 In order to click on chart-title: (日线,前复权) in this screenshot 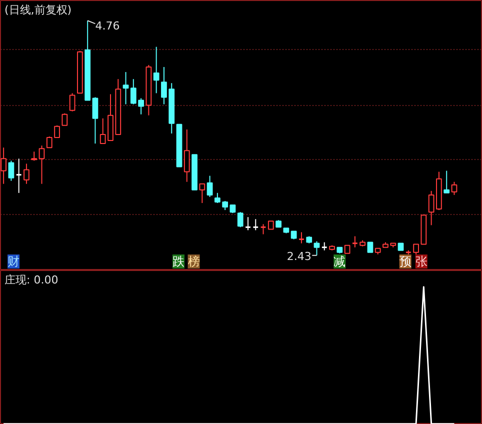, I will do `click(38, 10)`.